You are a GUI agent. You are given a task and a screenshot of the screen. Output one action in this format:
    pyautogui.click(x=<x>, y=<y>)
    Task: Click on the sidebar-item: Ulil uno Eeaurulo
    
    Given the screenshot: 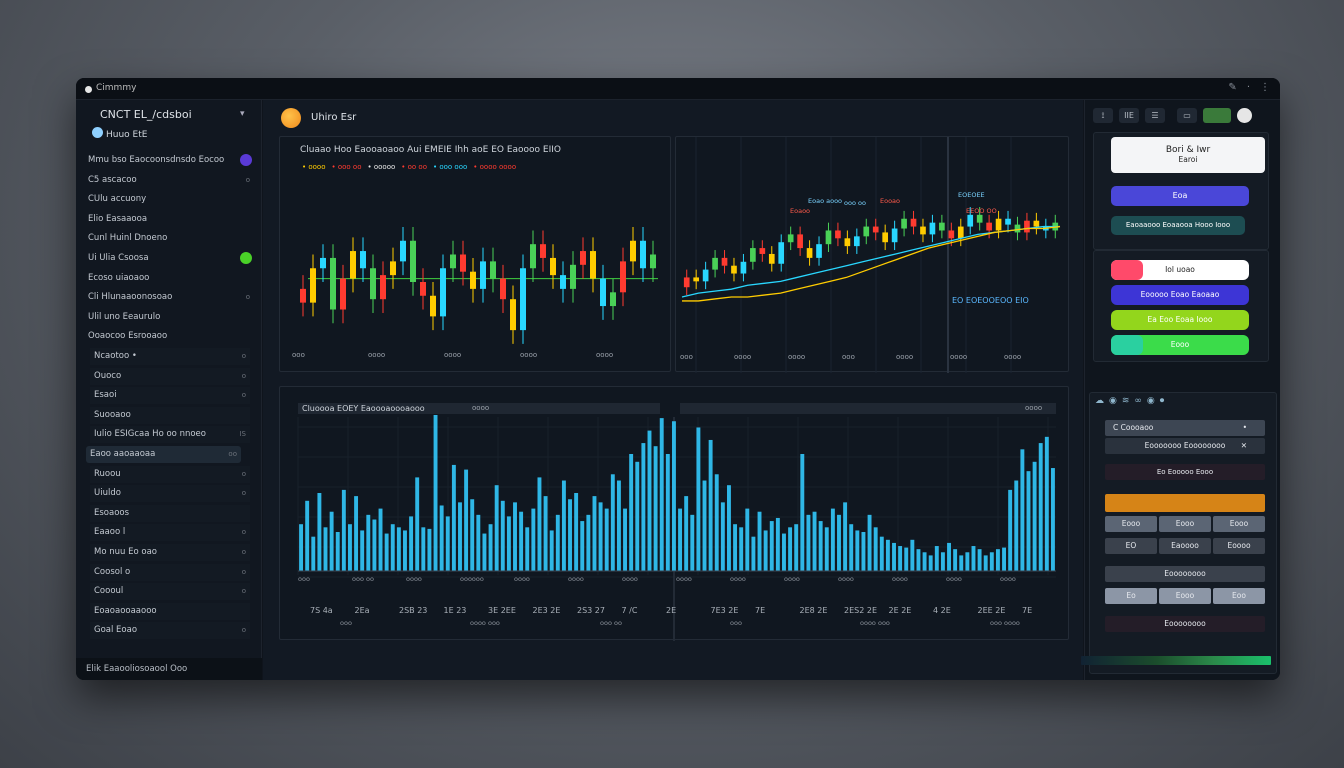 What is the action you would take?
    pyautogui.click(x=169, y=317)
    